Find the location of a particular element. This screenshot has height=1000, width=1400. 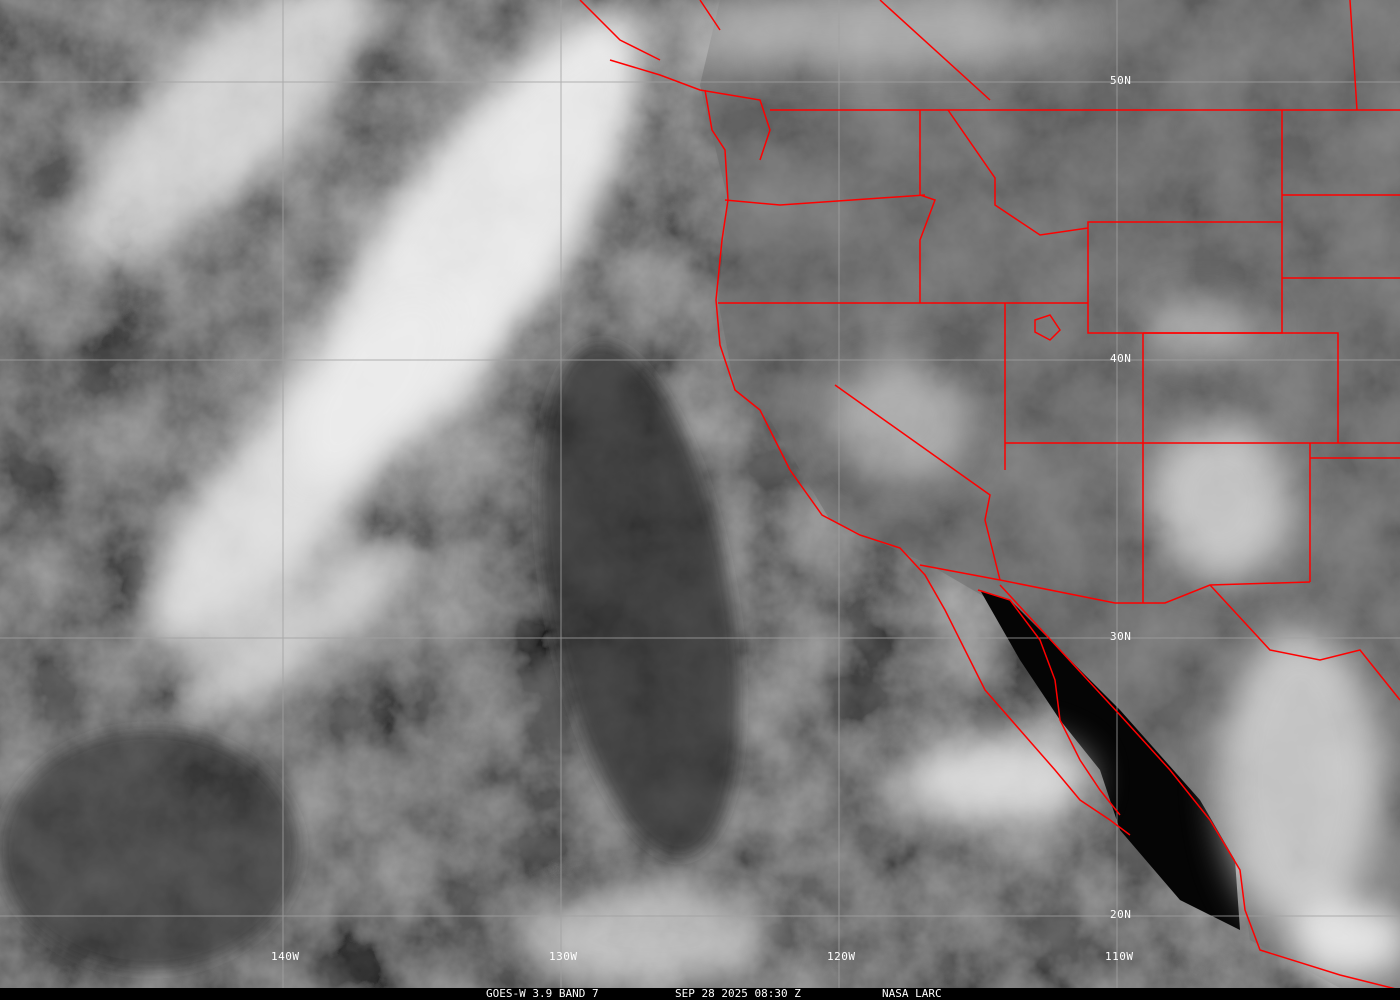

lat-label-40n: 40N is located at coordinates (1121, 358).